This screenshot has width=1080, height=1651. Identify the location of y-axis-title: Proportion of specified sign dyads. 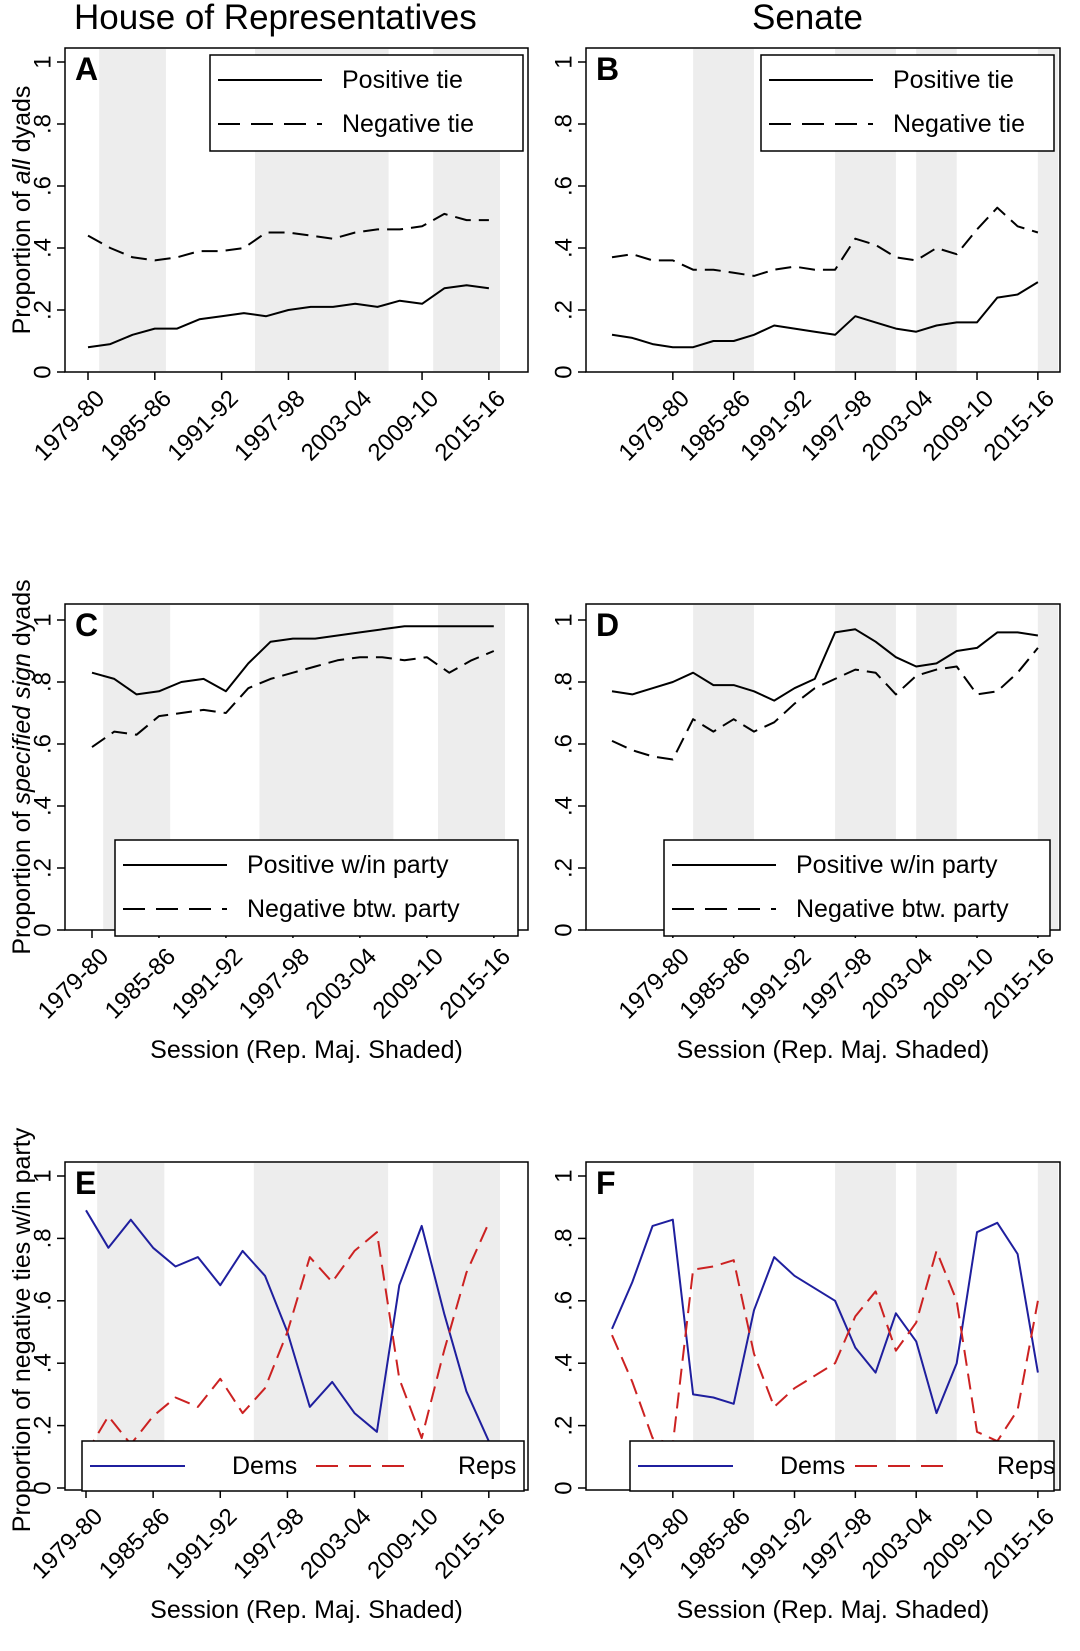
(22, 766).